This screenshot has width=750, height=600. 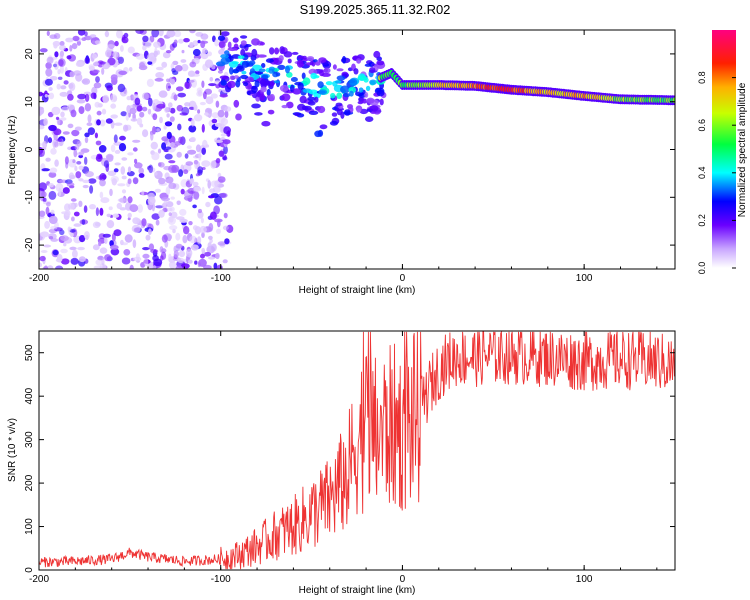 I want to click on snr-xtick-label: -100, so click(x=221, y=579).